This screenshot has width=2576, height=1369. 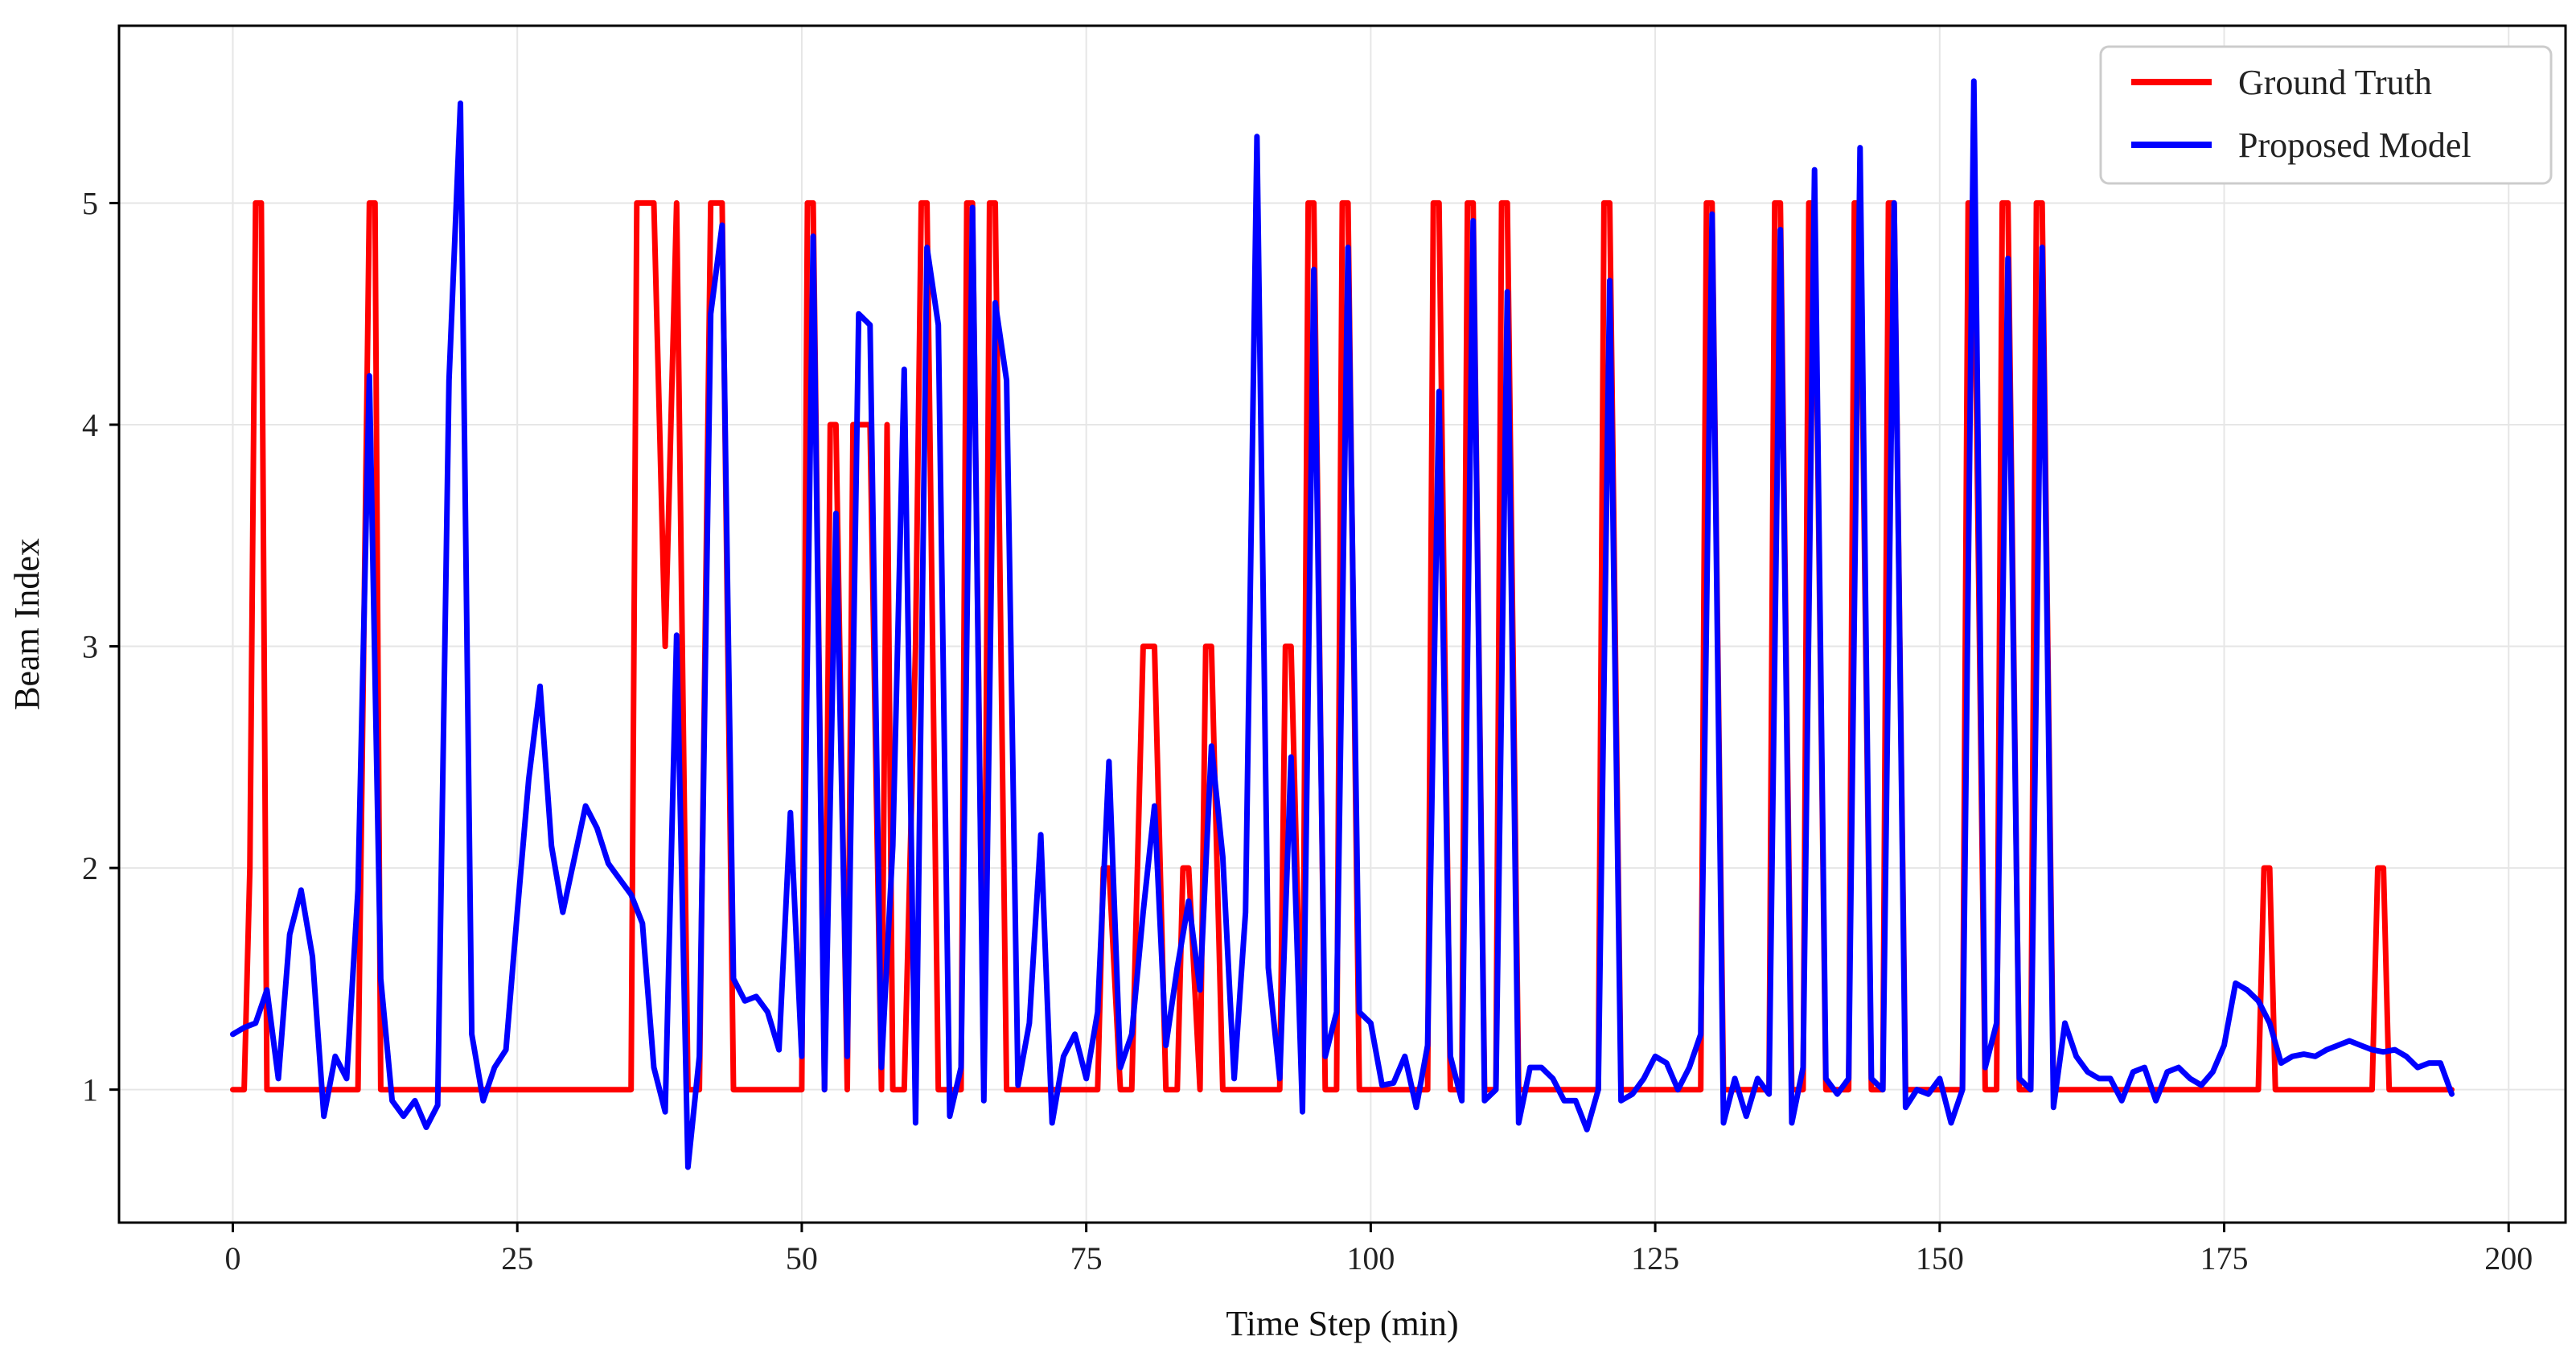 I want to click on x-tick-label: 150, so click(x=1940, y=1258).